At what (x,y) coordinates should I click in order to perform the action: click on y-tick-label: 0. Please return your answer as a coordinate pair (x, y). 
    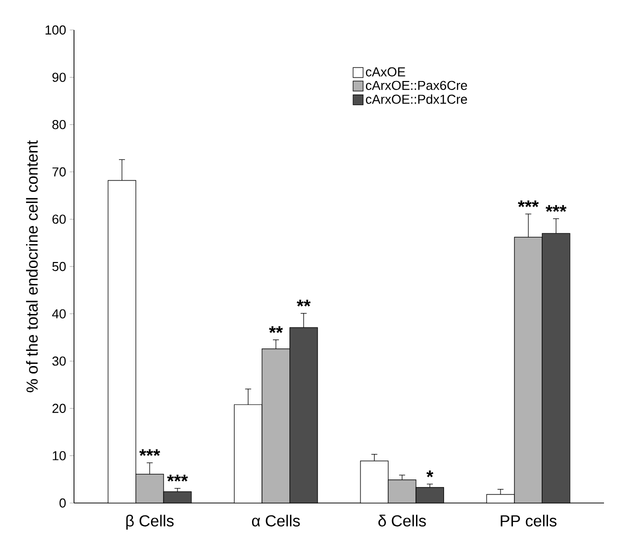
    Looking at the image, I should click on (63, 503).